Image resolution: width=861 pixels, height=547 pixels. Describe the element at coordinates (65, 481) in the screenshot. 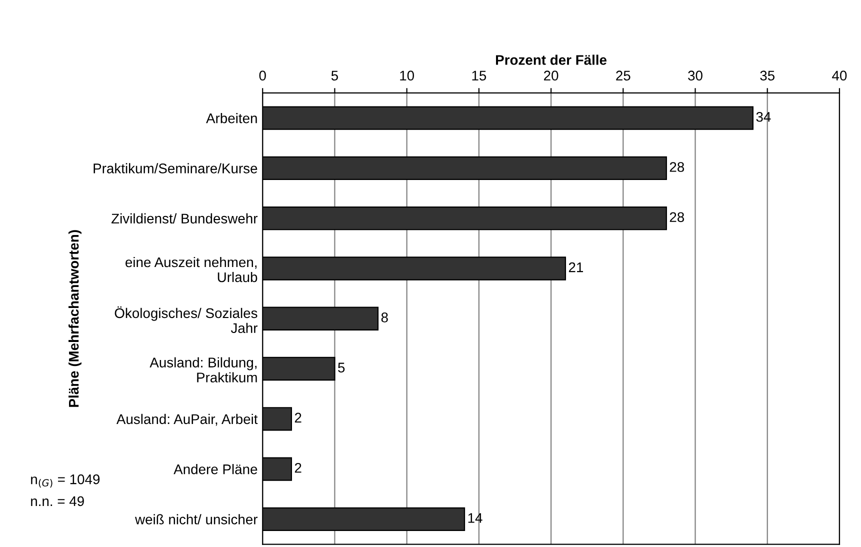

I see `text: n$_{(G)}$ = 1049` at that location.